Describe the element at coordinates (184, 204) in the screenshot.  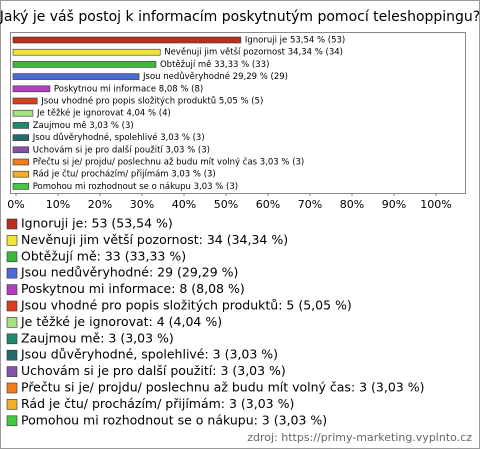
I see `x-tick-label: 40%` at that location.